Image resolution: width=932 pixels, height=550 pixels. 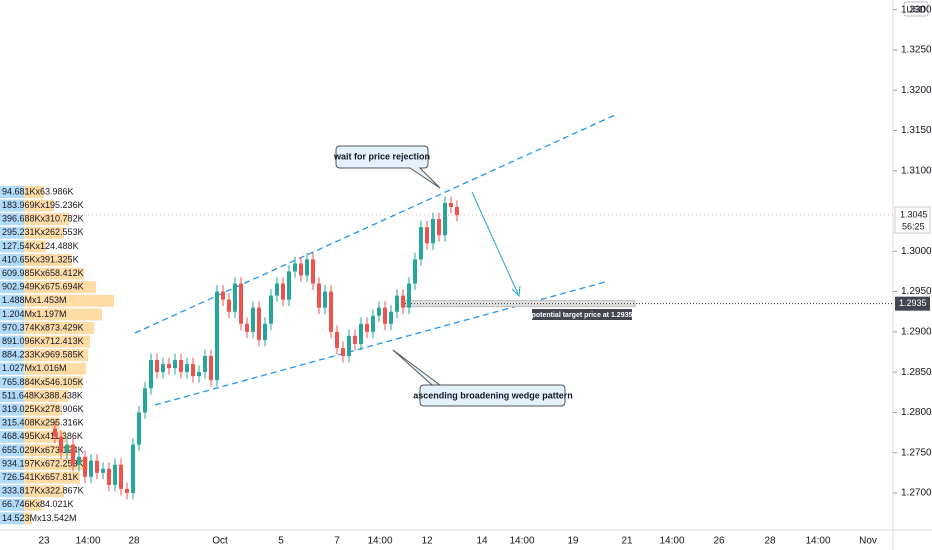 I want to click on profile-label: 66.746Kx84.021K, so click(x=38, y=504).